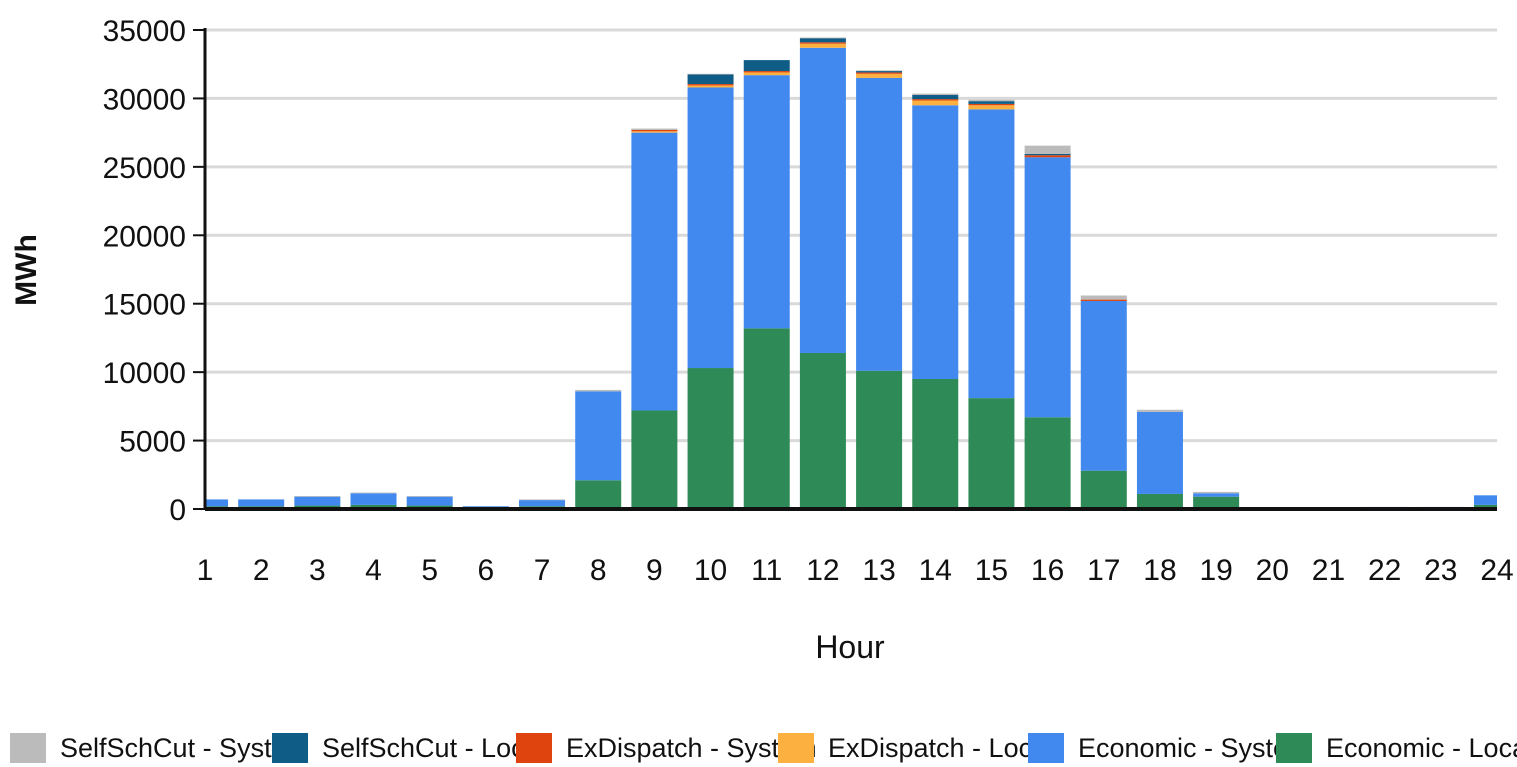  Describe the element at coordinates (1384, 570) in the screenshot. I see `x-tick-label: 22` at that location.